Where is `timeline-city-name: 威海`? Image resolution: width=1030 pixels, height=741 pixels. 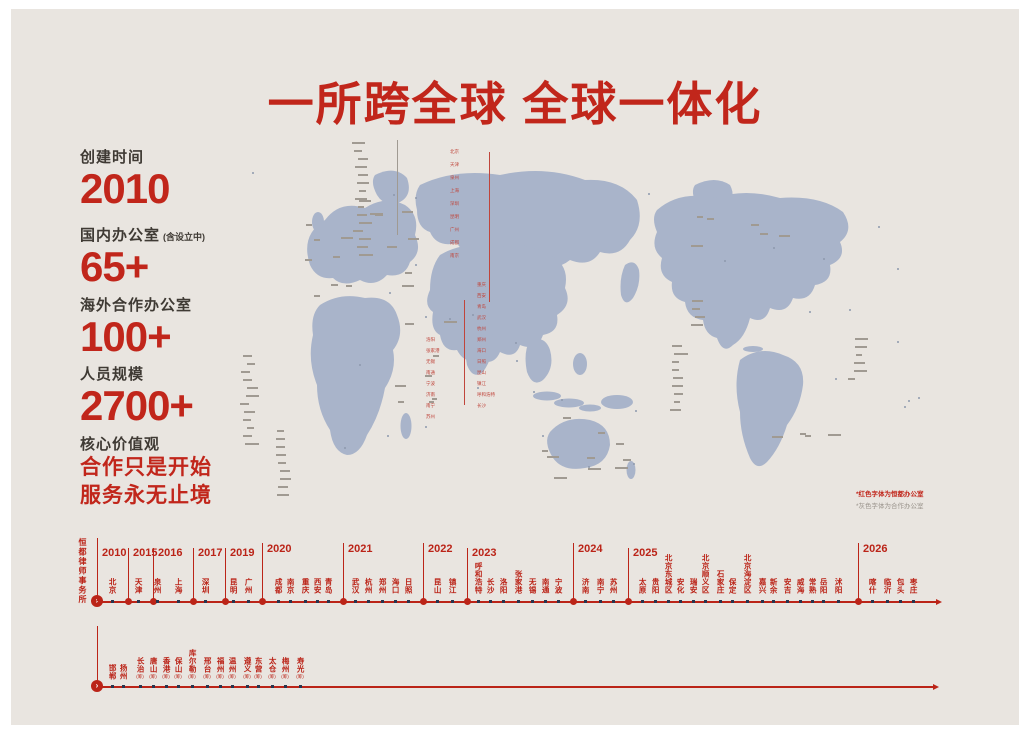 timeline-city-name: 威海 is located at coordinates (801, 586).